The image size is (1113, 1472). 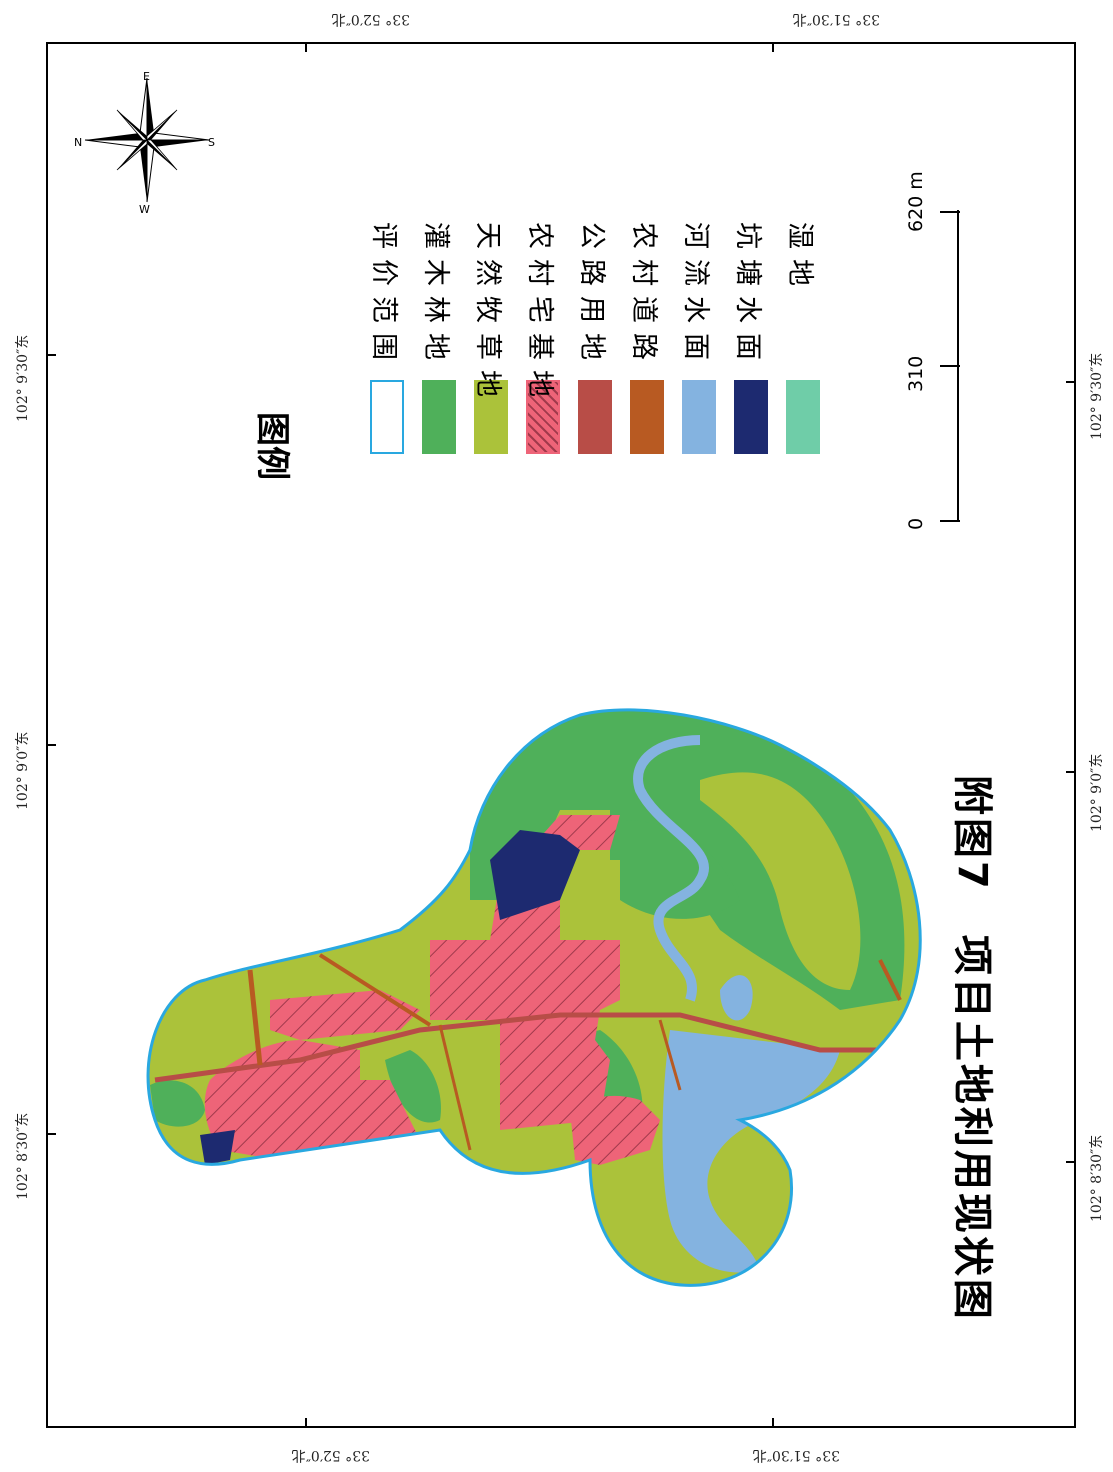 What do you see at coordinates (796, 1455) in the screenshot?
I see `lat-bottom-right: 33° 51′30″北` at bounding box center [796, 1455].